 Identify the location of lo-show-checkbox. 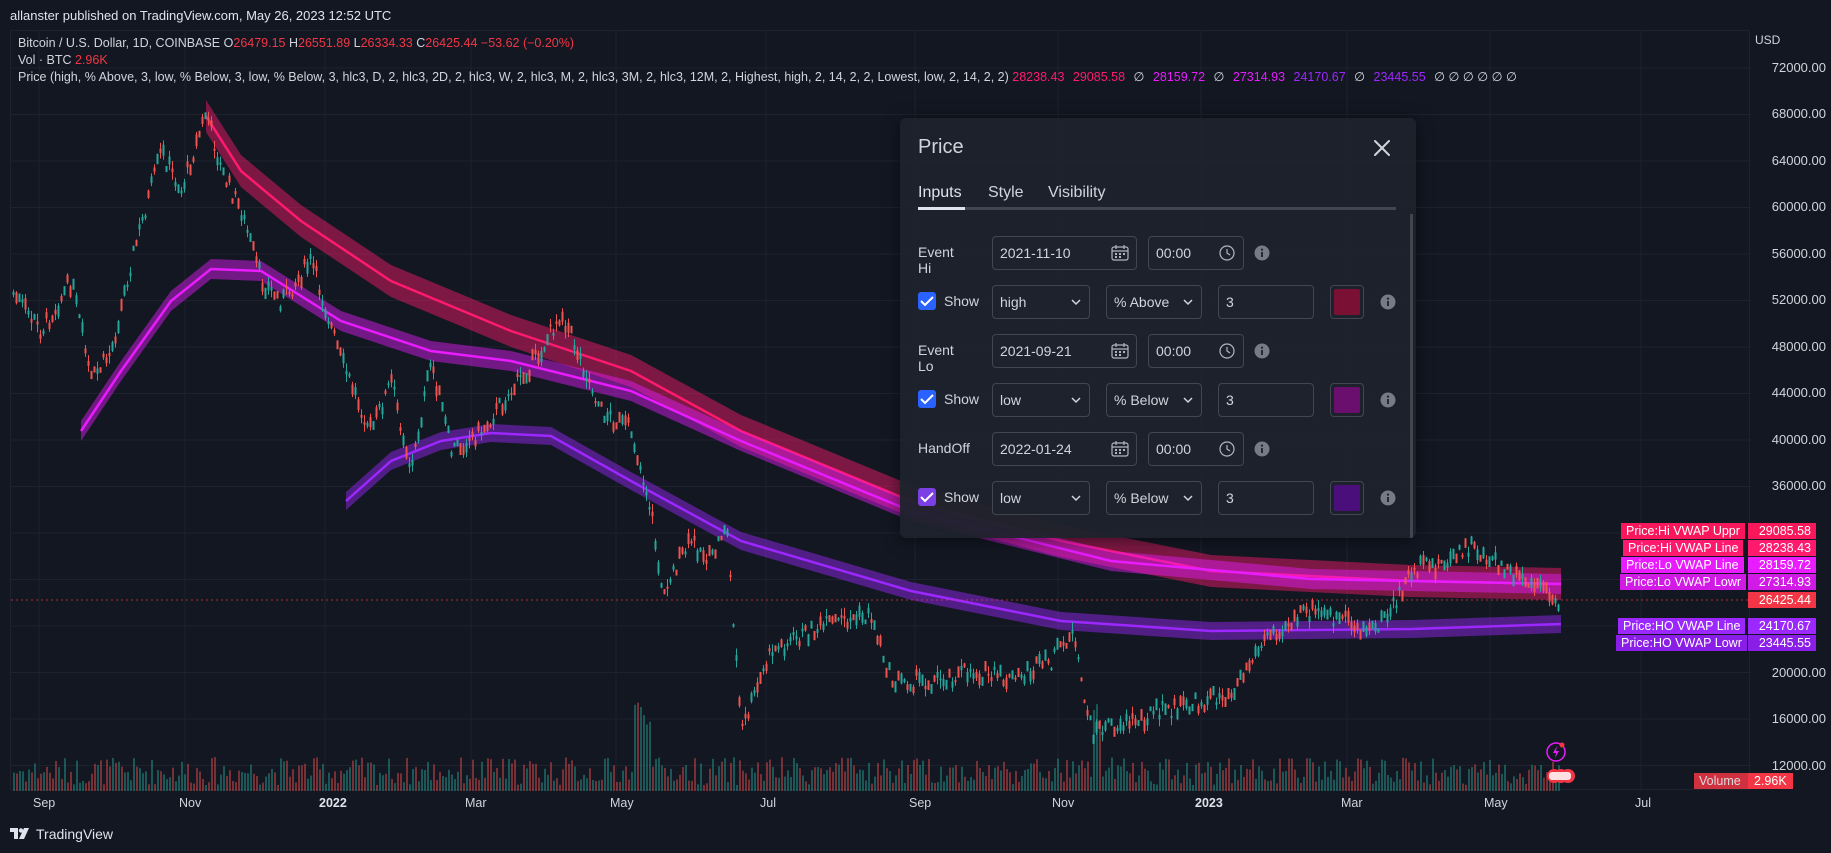
(927, 399).